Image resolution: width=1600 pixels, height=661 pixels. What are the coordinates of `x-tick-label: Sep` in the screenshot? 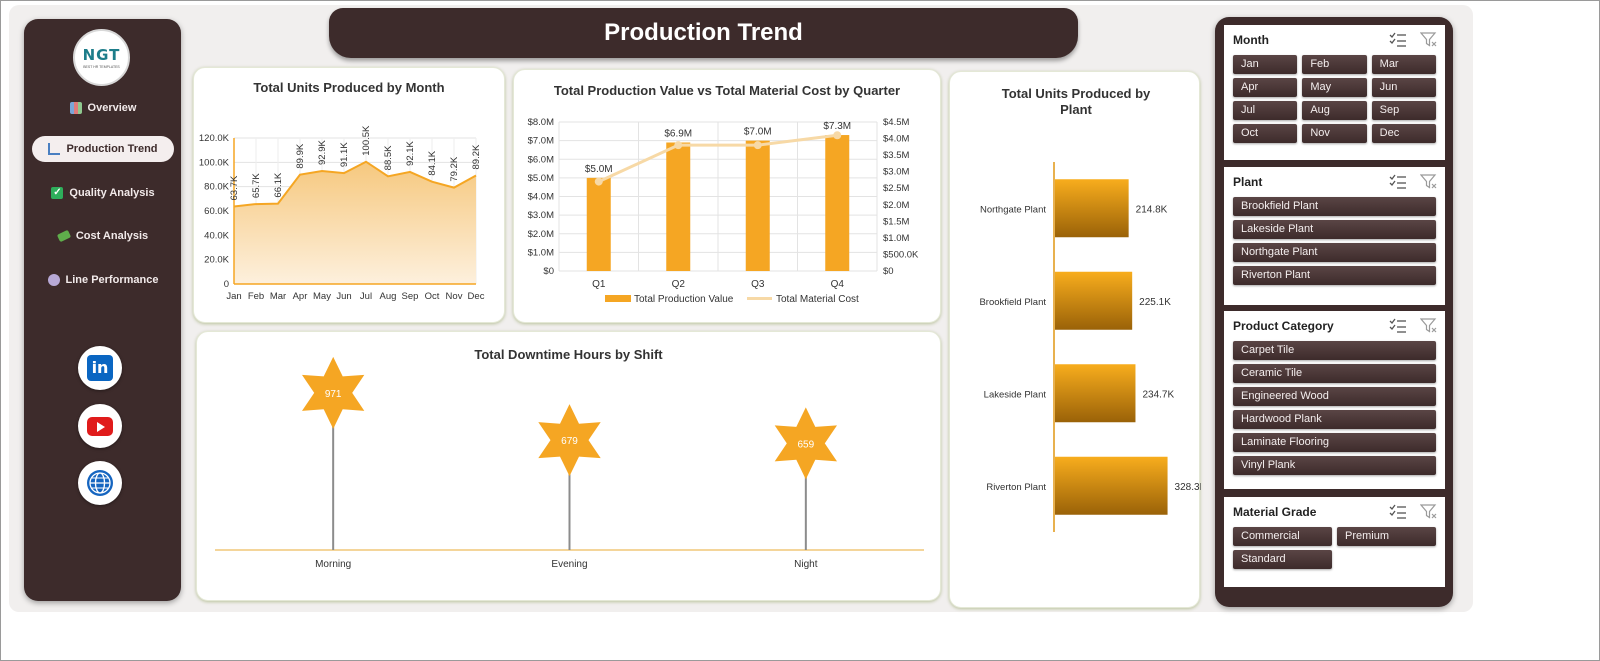 It's located at (410, 296).